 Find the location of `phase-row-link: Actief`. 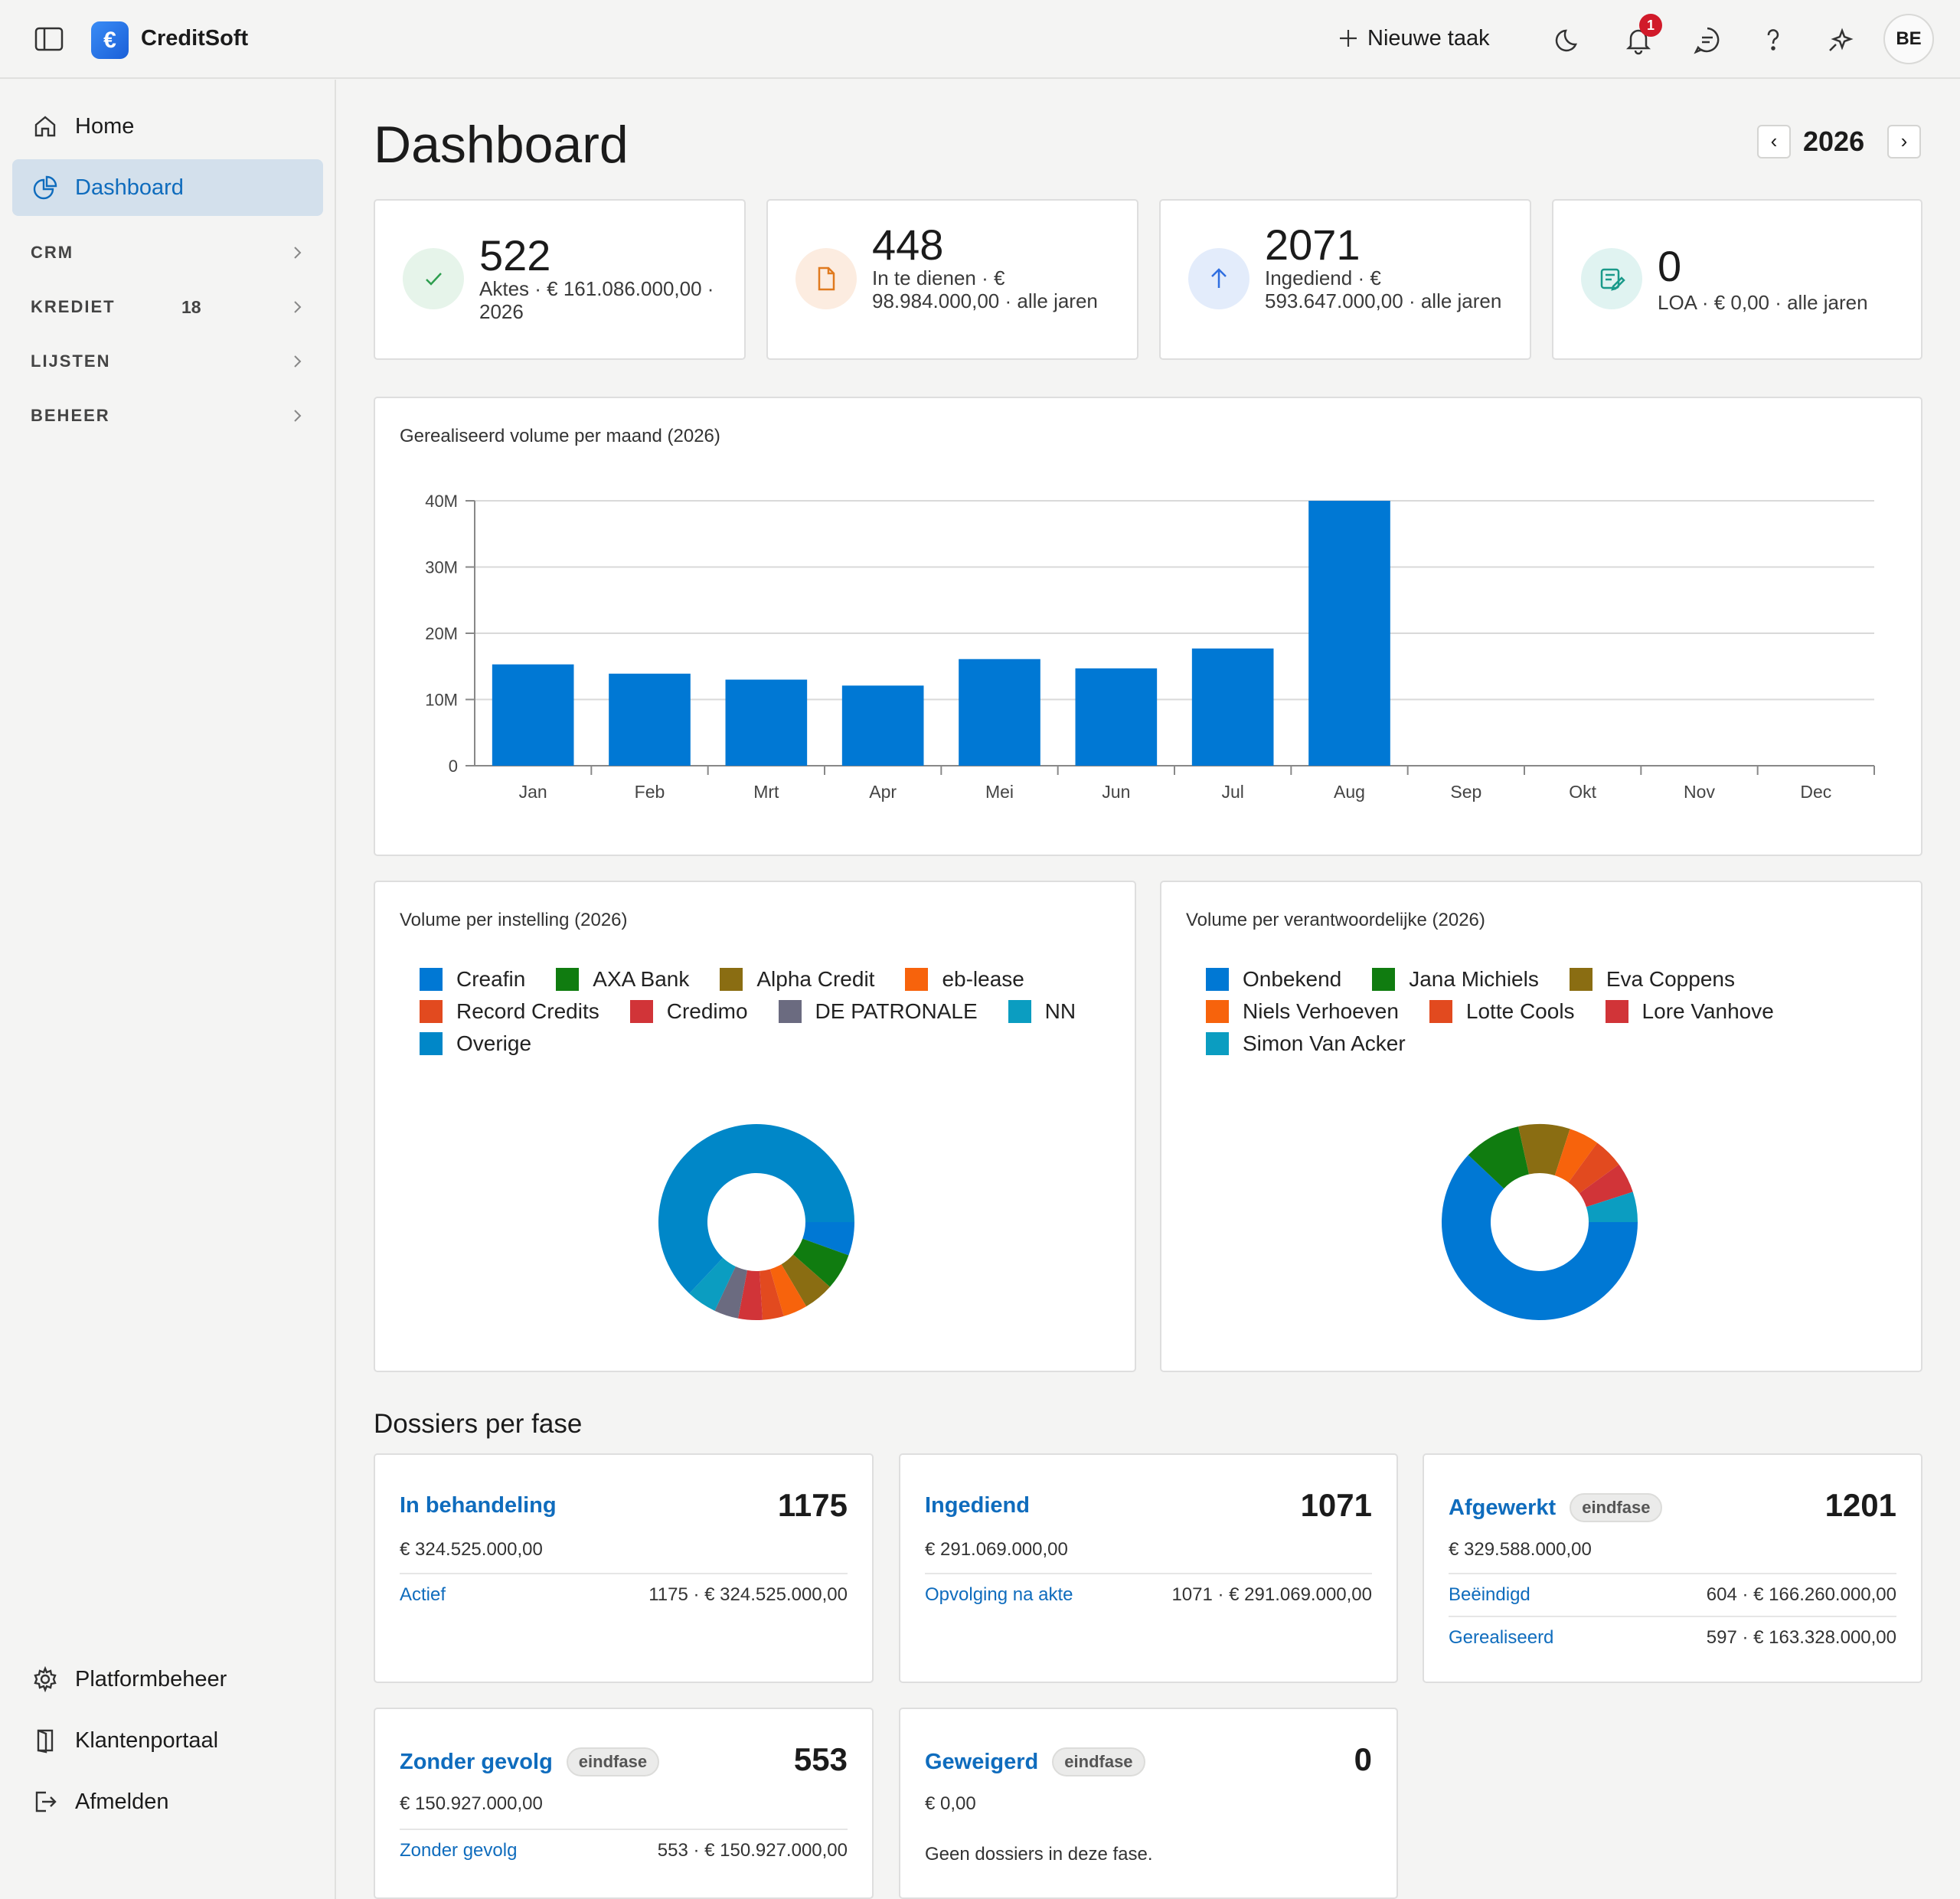

phase-row-link: Actief is located at coordinates (423, 1595).